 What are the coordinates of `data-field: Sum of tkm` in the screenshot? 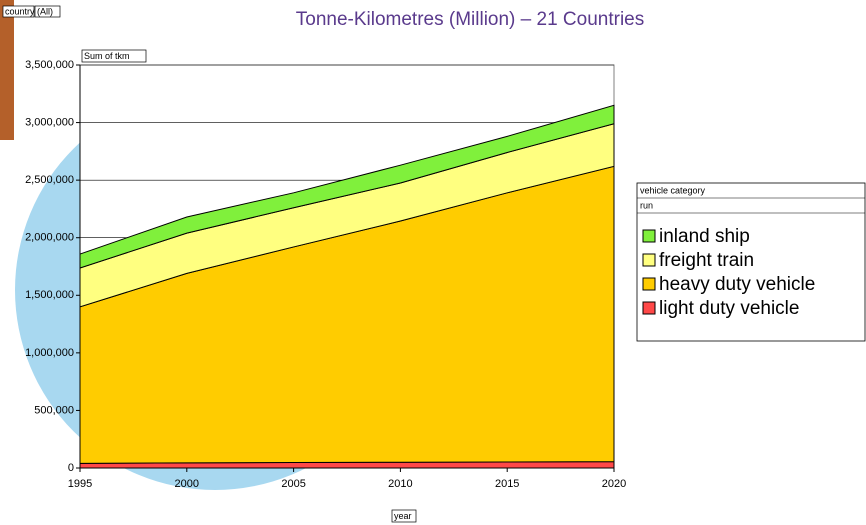 It's located at (107, 56).